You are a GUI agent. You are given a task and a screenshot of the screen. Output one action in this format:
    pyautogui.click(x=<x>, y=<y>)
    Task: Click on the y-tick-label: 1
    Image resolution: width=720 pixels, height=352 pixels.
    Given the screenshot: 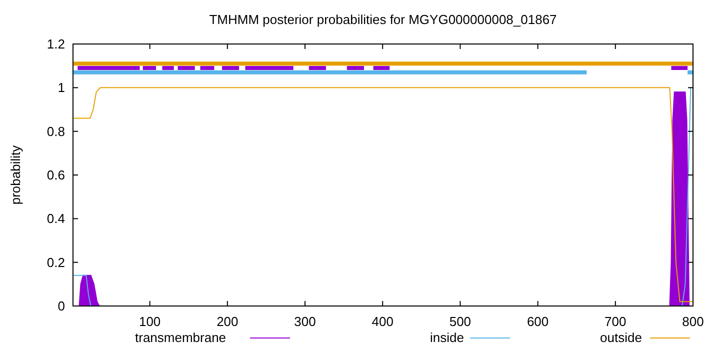 What is the action you would take?
    pyautogui.click(x=61, y=88)
    